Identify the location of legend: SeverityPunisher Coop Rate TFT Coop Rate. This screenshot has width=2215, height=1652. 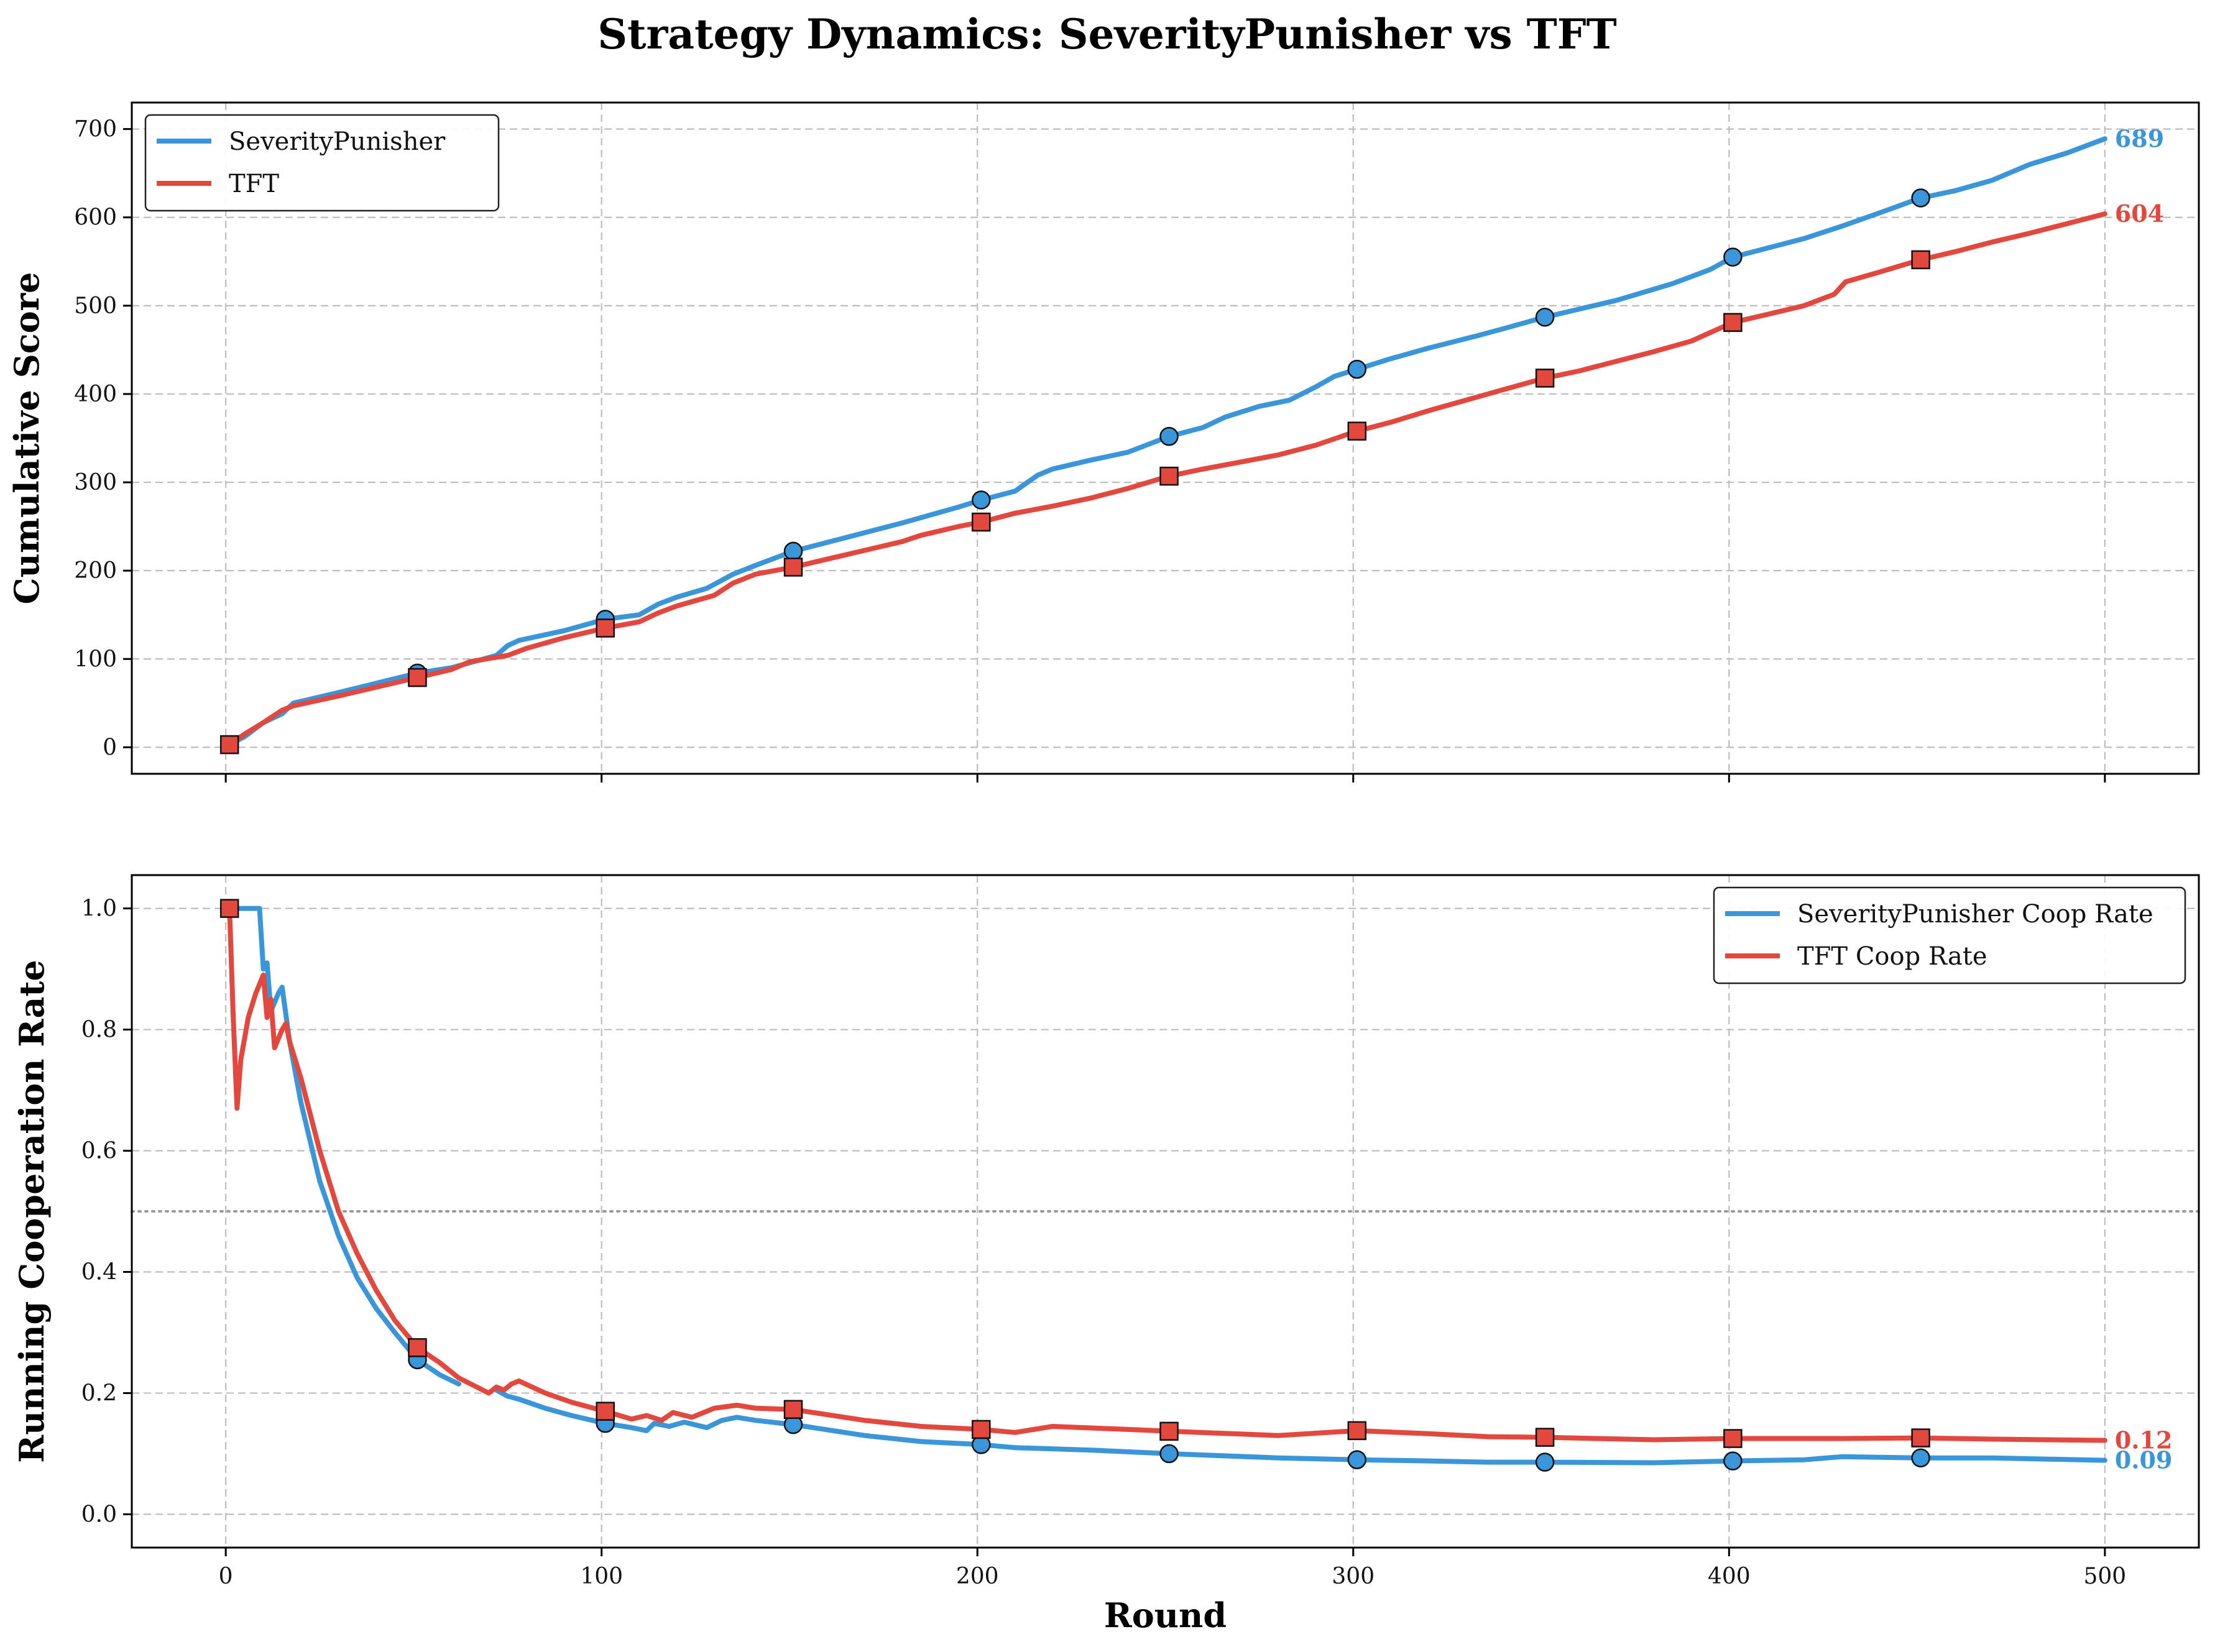
(1949, 935).